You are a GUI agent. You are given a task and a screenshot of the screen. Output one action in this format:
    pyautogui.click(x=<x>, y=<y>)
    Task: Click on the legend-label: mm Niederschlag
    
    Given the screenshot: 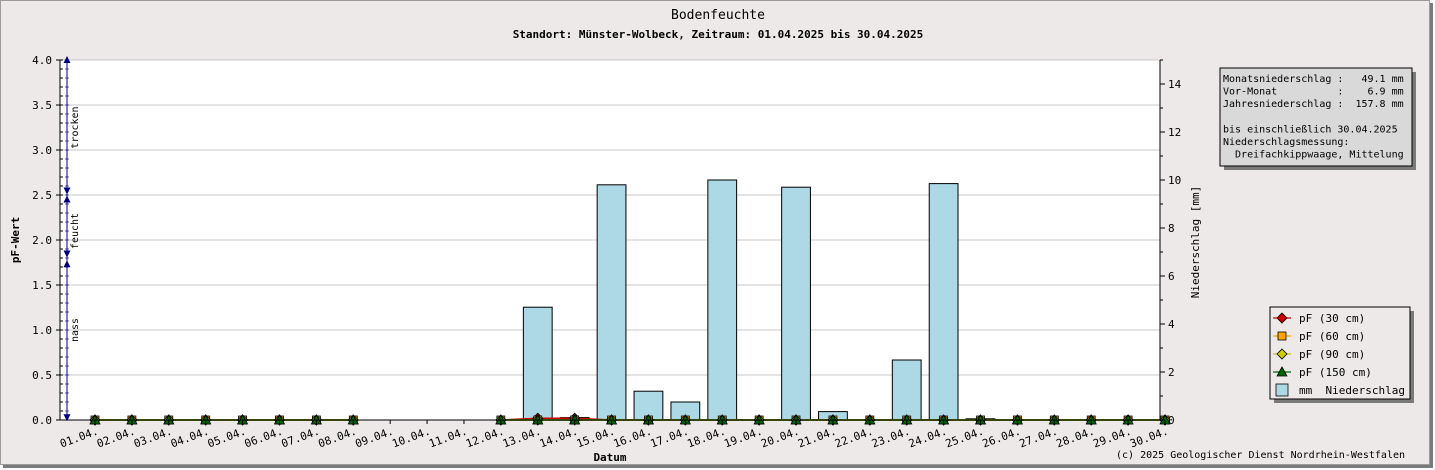 What is the action you would take?
    pyautogui.click(x=1352, y=390)
    